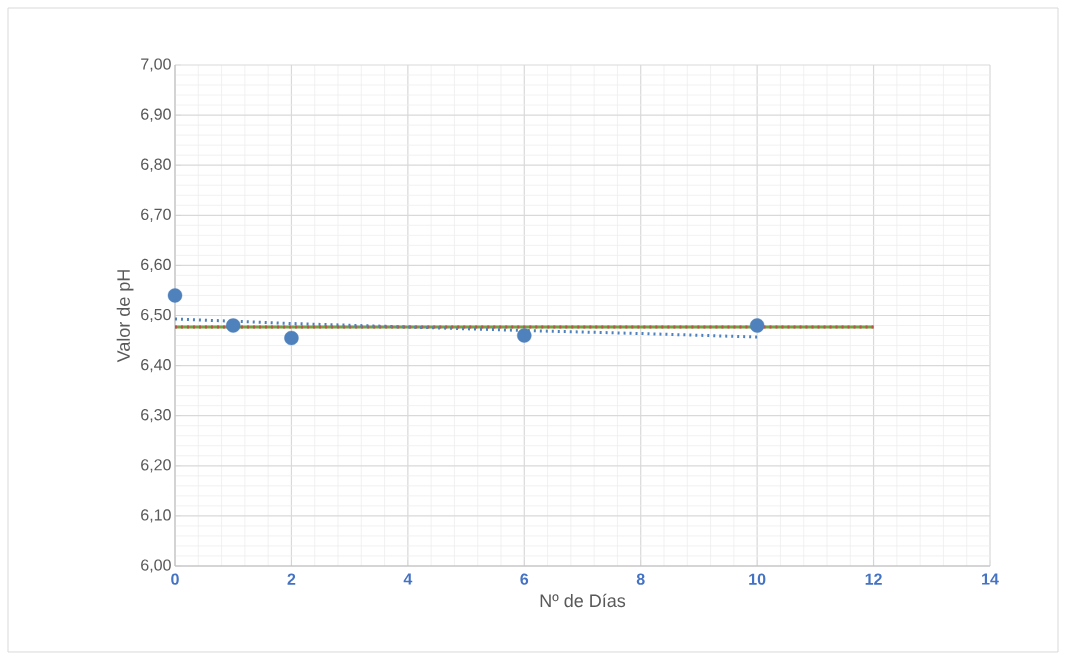  I want to click on x-tick-label: 2, so click(291, 579).